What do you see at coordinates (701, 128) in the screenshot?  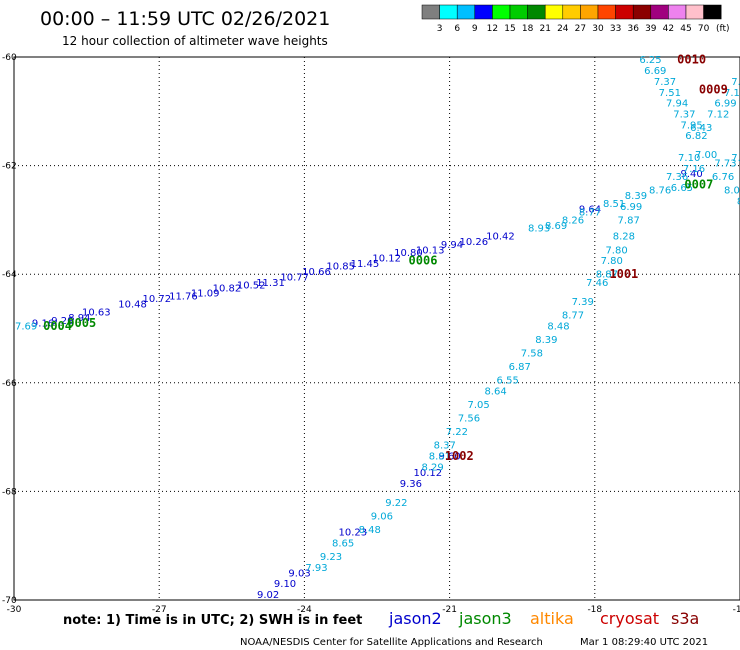 I see `swh-point-label: 6.43` at bounding box center [701, 128].